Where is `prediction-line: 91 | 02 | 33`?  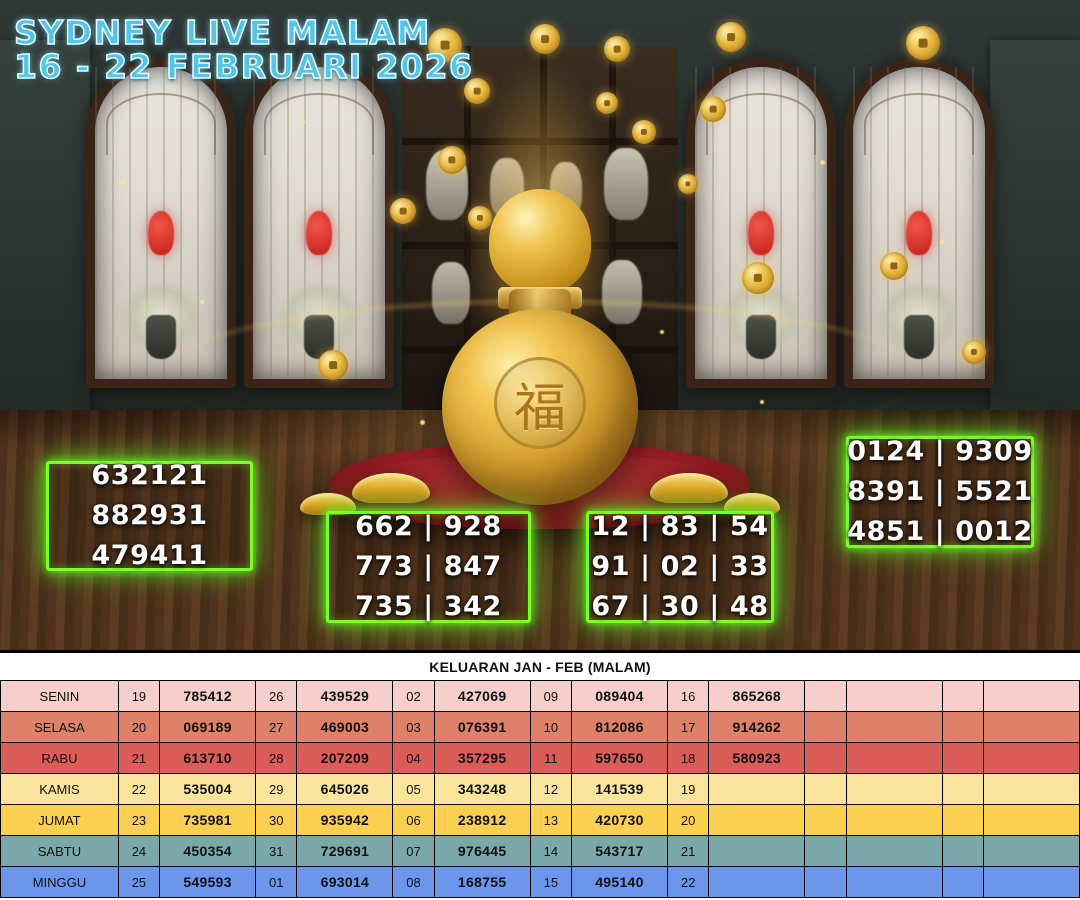
prediction-line: 91 | 02 | 33 is located at coordinates (680, 567).